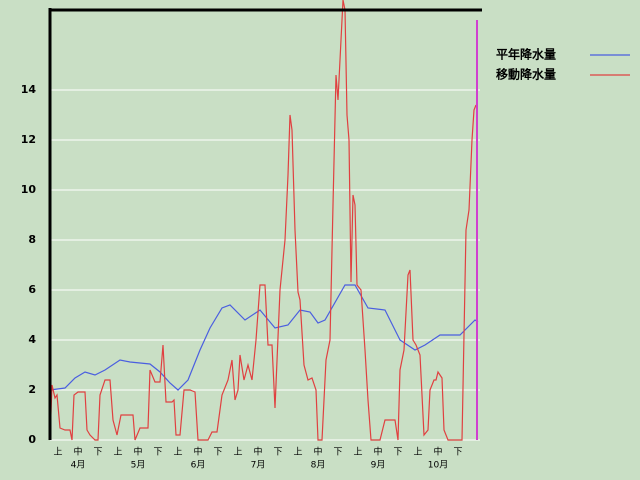 The image size is (640, 480). What do you see at coordinates (28, 139) in the screenshot?
I see `y-tick-label: 12` at bounding box center [28, 139].